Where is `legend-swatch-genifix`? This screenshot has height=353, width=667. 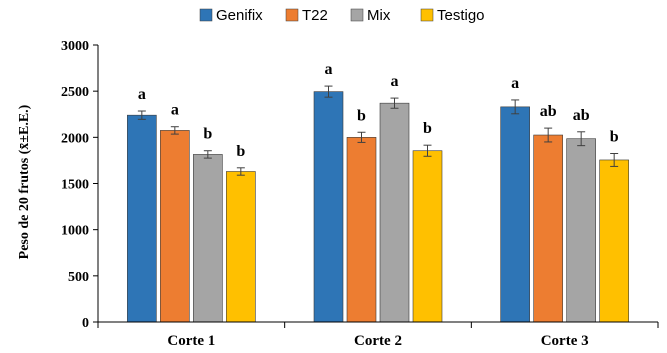 legend-swatch-genifix is located at coordinates (206, 15).